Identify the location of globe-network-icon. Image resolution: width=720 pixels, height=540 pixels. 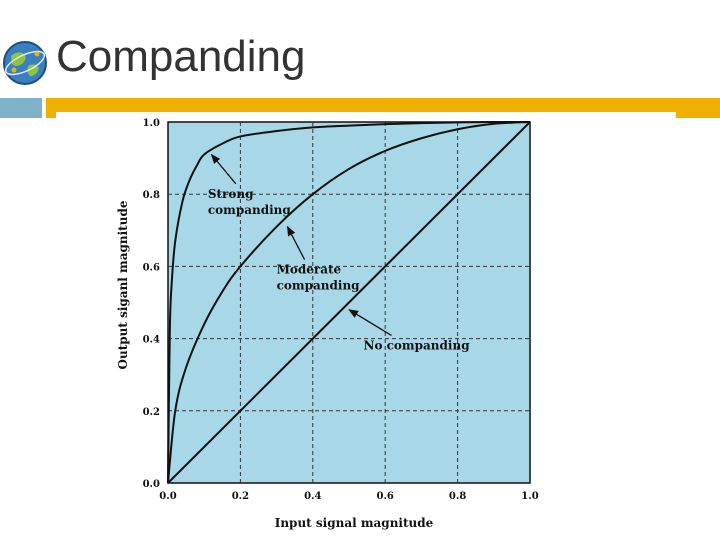
(25, 63).